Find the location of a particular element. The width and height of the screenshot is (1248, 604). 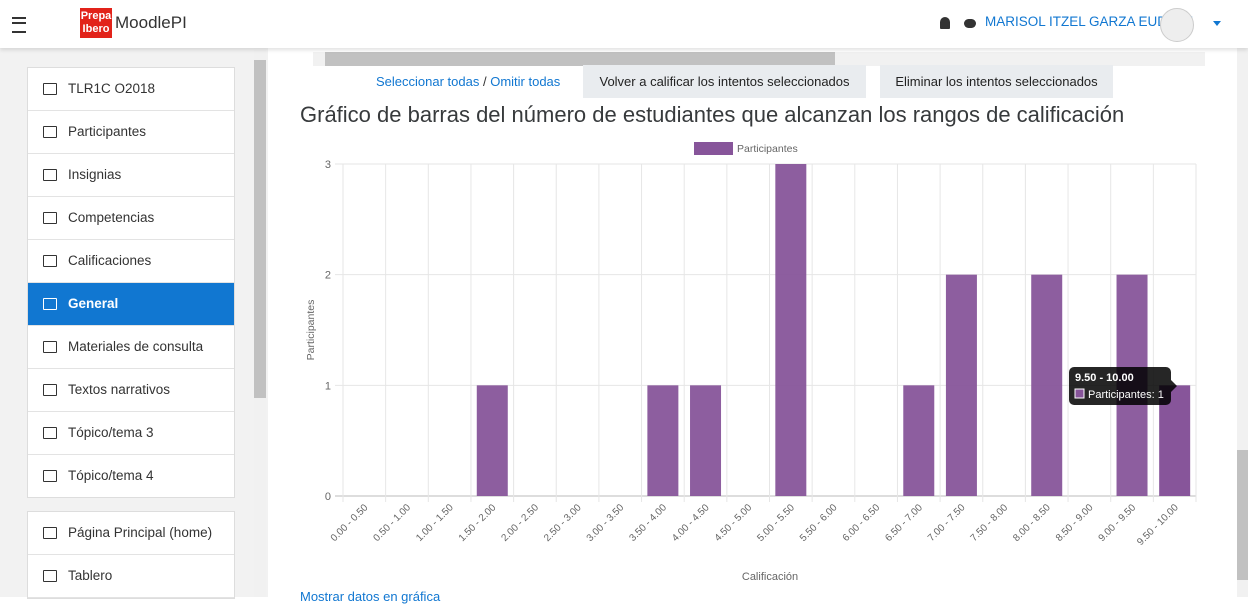

menu-toggle is located at coordinates (19, 25).